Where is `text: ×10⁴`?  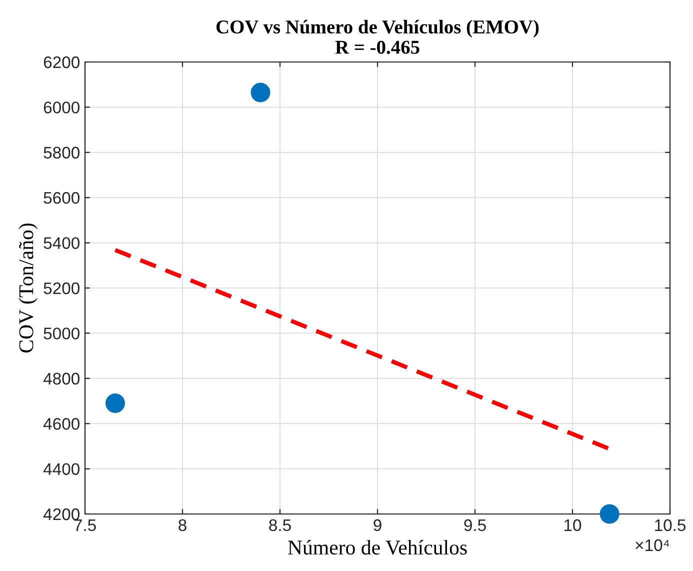 text: ×10⁴ is located at coordinates (653, 545).